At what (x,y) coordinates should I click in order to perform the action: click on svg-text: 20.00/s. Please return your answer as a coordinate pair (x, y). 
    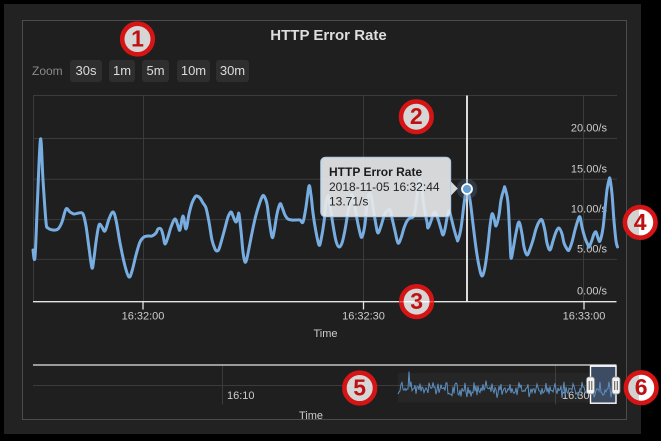
    Looking at the image, I should click on (589, 129).